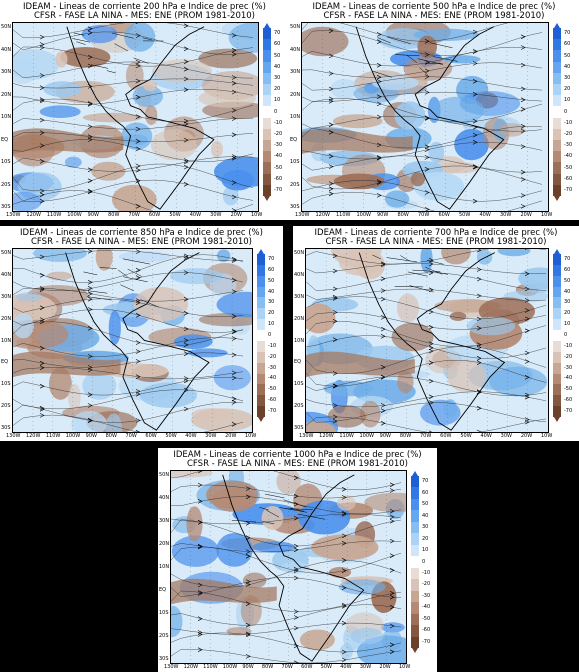 The width and height of the screenshot is (579, 672). What do you see at coordinates (299, 384) in the screenshot?
I see `lat-label: 10S` at bounding box center [299, 384].